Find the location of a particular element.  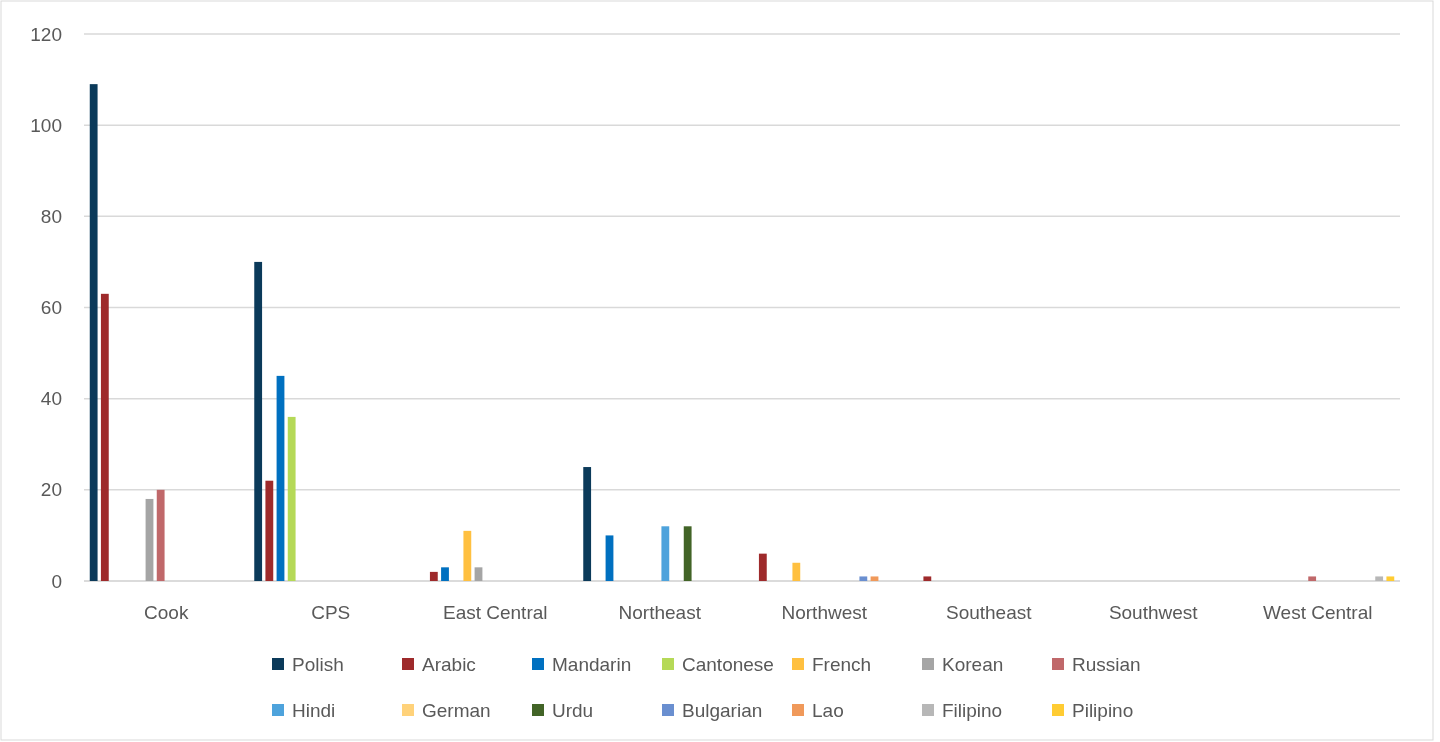

legend-label: Russian is located at coordinates (1106, 664).